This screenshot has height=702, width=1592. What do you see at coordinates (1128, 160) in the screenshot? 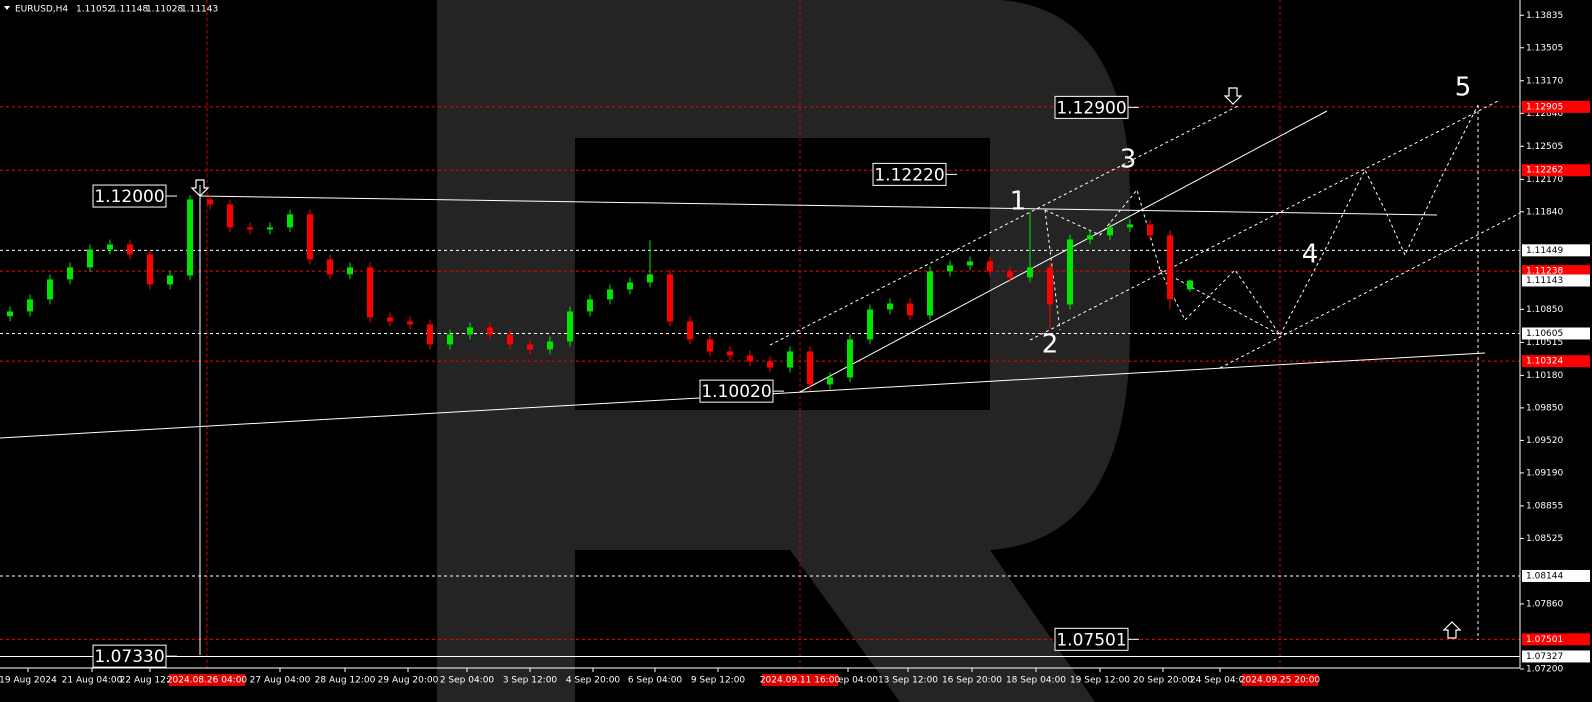
I see `wave-label: 3` at bounding box center [1128, 160].